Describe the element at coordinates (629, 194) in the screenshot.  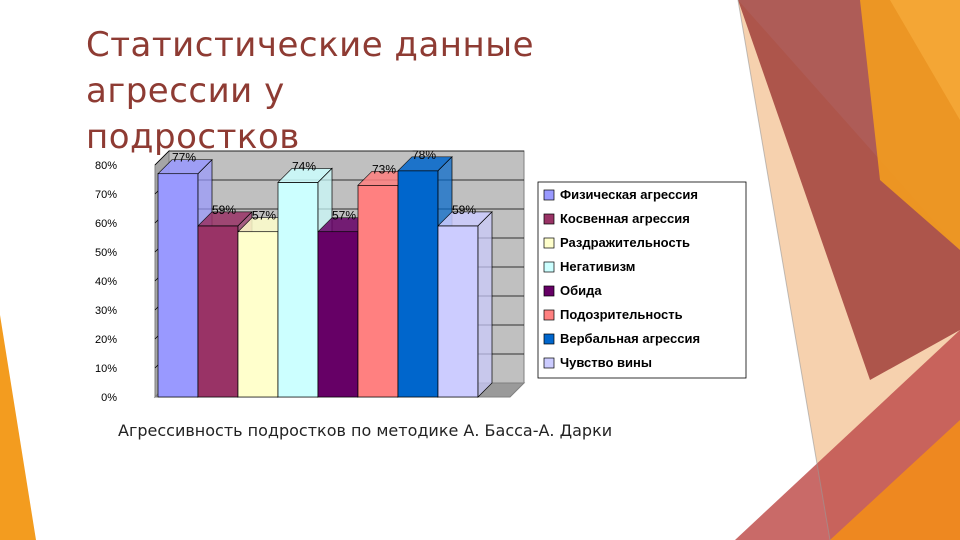
I see `legend-label: Физическая агрессия` at that location.